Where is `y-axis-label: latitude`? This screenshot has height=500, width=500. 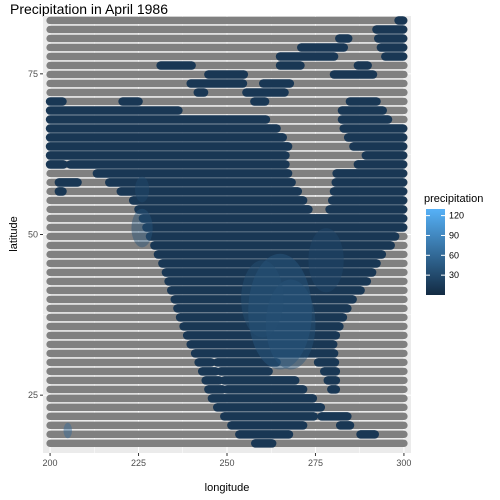
y-axis-label: latitude is located at coordinates (14, 233).